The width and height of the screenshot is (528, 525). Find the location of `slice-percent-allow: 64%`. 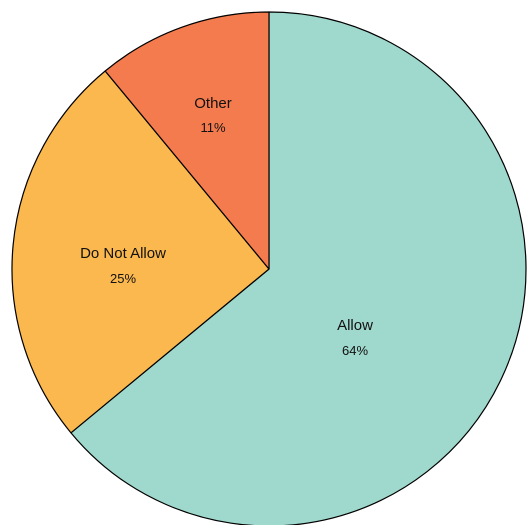

slice-percent-allow: 64% is located at coordinates (355, 350).